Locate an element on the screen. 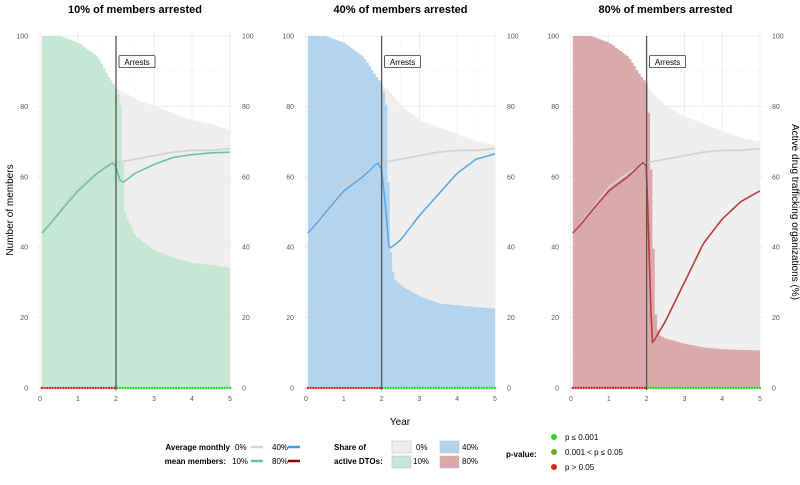 This screenshot has height=485, width=800. legend-pvalue-label-0: p ≤ 0.001 is located at coordinates (582, 437).